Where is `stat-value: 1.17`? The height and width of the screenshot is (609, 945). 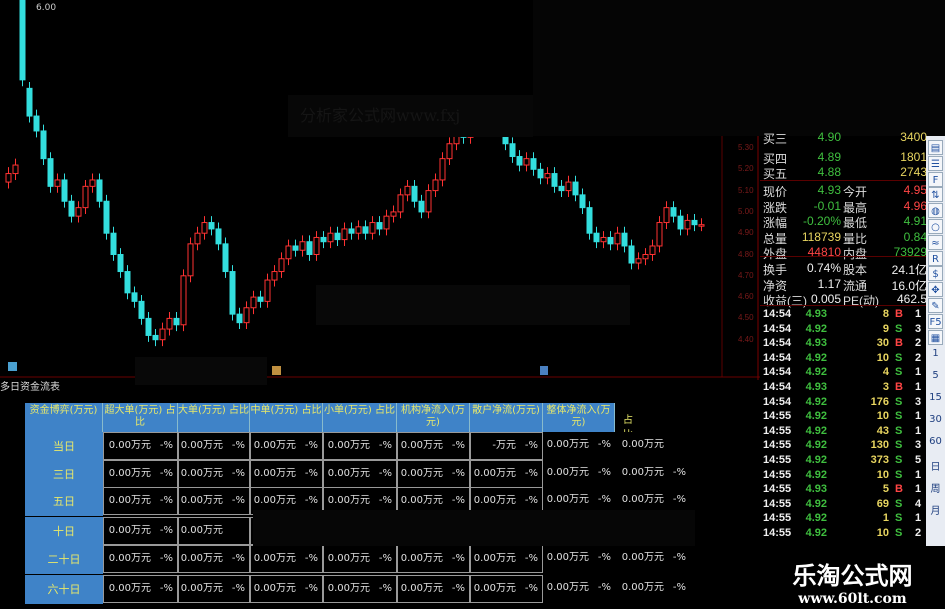
stat-value: 1.17 is located at coordinates (829, 283).